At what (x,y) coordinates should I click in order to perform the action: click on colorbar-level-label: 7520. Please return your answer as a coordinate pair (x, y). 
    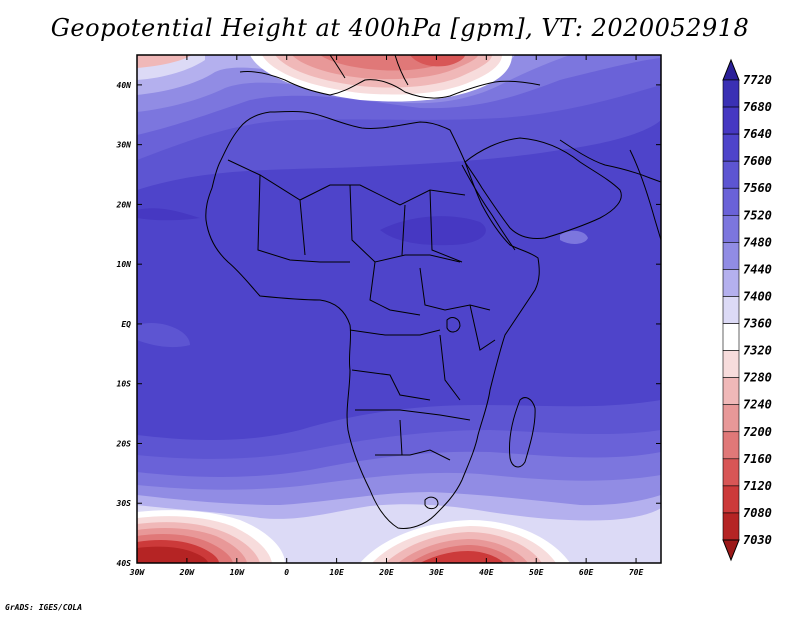
    Looking at the image, I should click on (757, 215).